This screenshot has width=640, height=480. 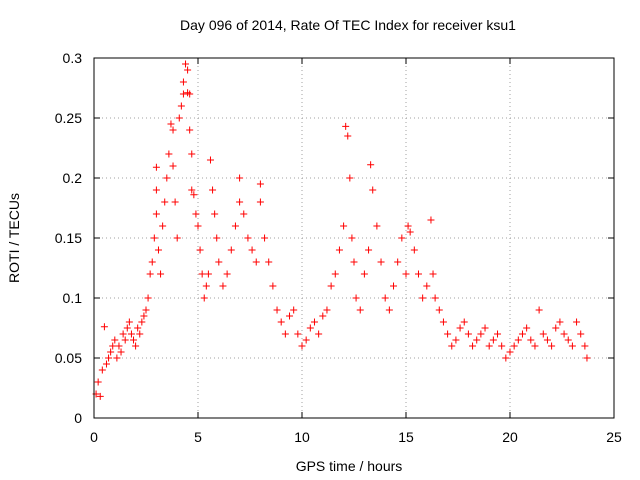 I want to click on x-tick-label: 15, so click(x=406, y=437).